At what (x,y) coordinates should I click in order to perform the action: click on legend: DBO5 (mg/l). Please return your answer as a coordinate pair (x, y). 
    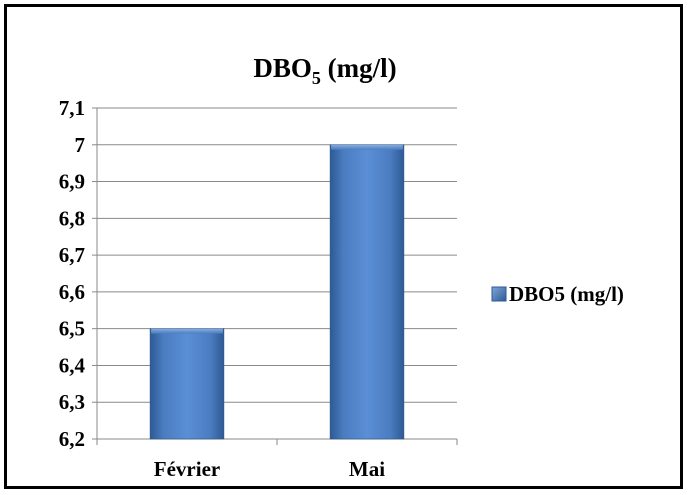
    Looking at the image, I should click on (557, 294).